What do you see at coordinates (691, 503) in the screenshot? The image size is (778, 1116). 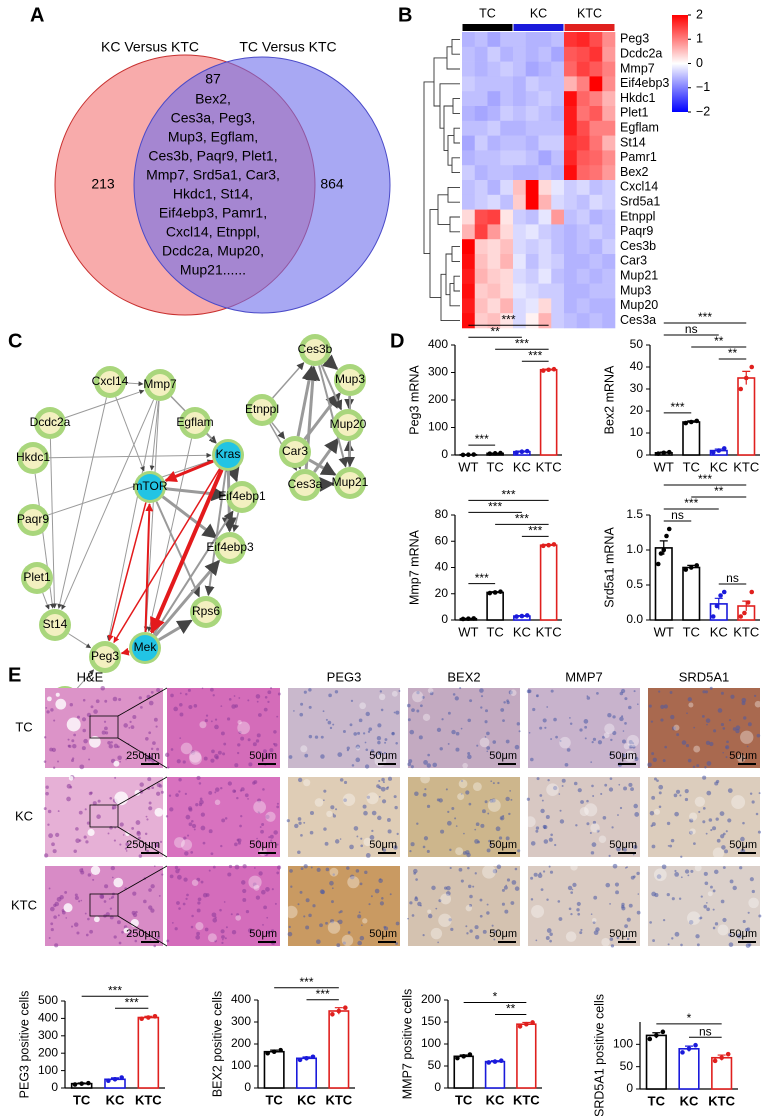 I see `significance-label: ***` at bounding box center [691, 503].